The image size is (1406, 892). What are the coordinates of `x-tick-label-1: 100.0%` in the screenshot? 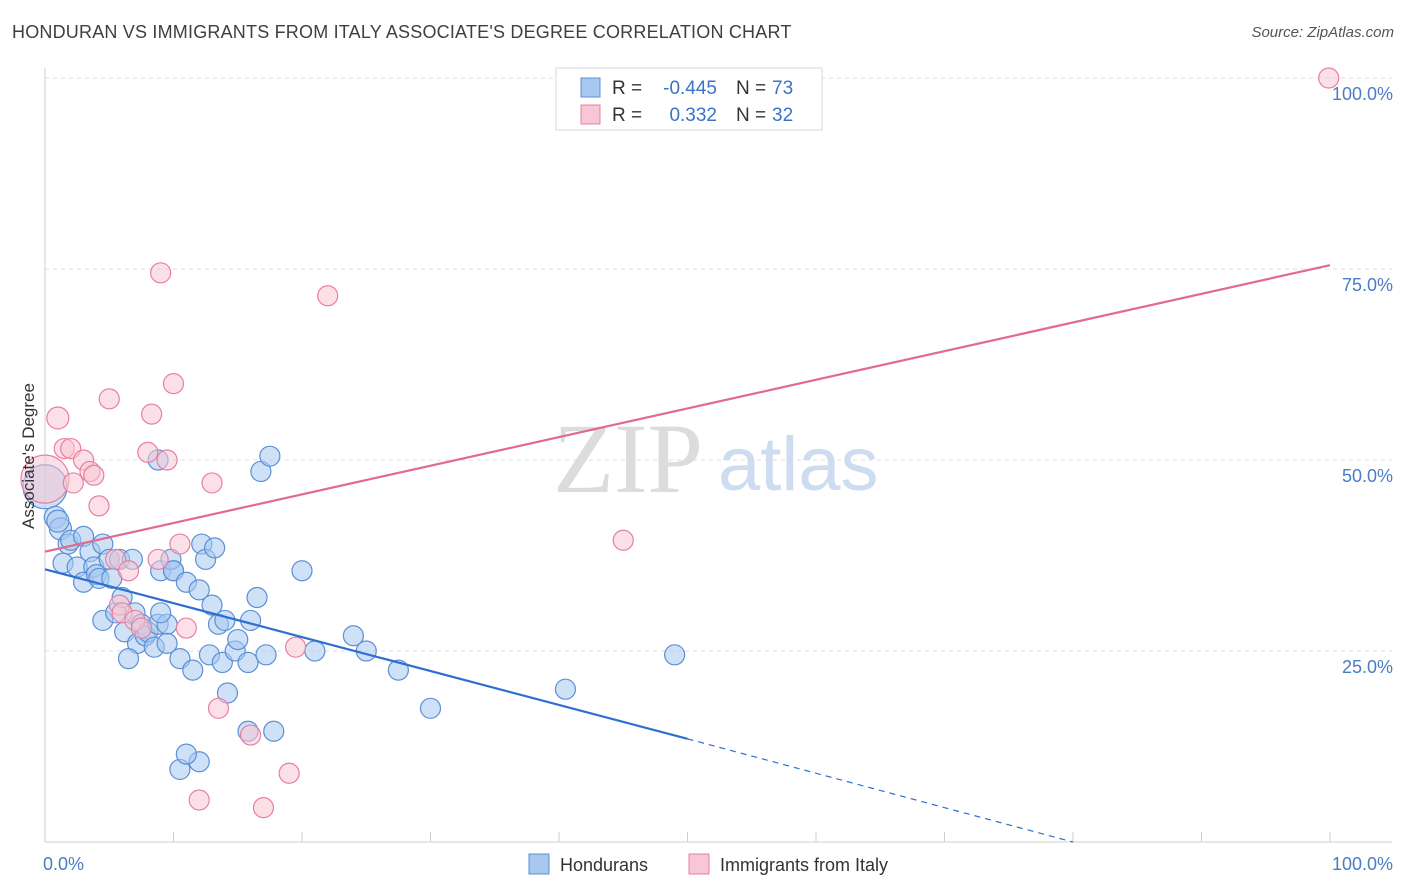 It's located at (1362, 864).